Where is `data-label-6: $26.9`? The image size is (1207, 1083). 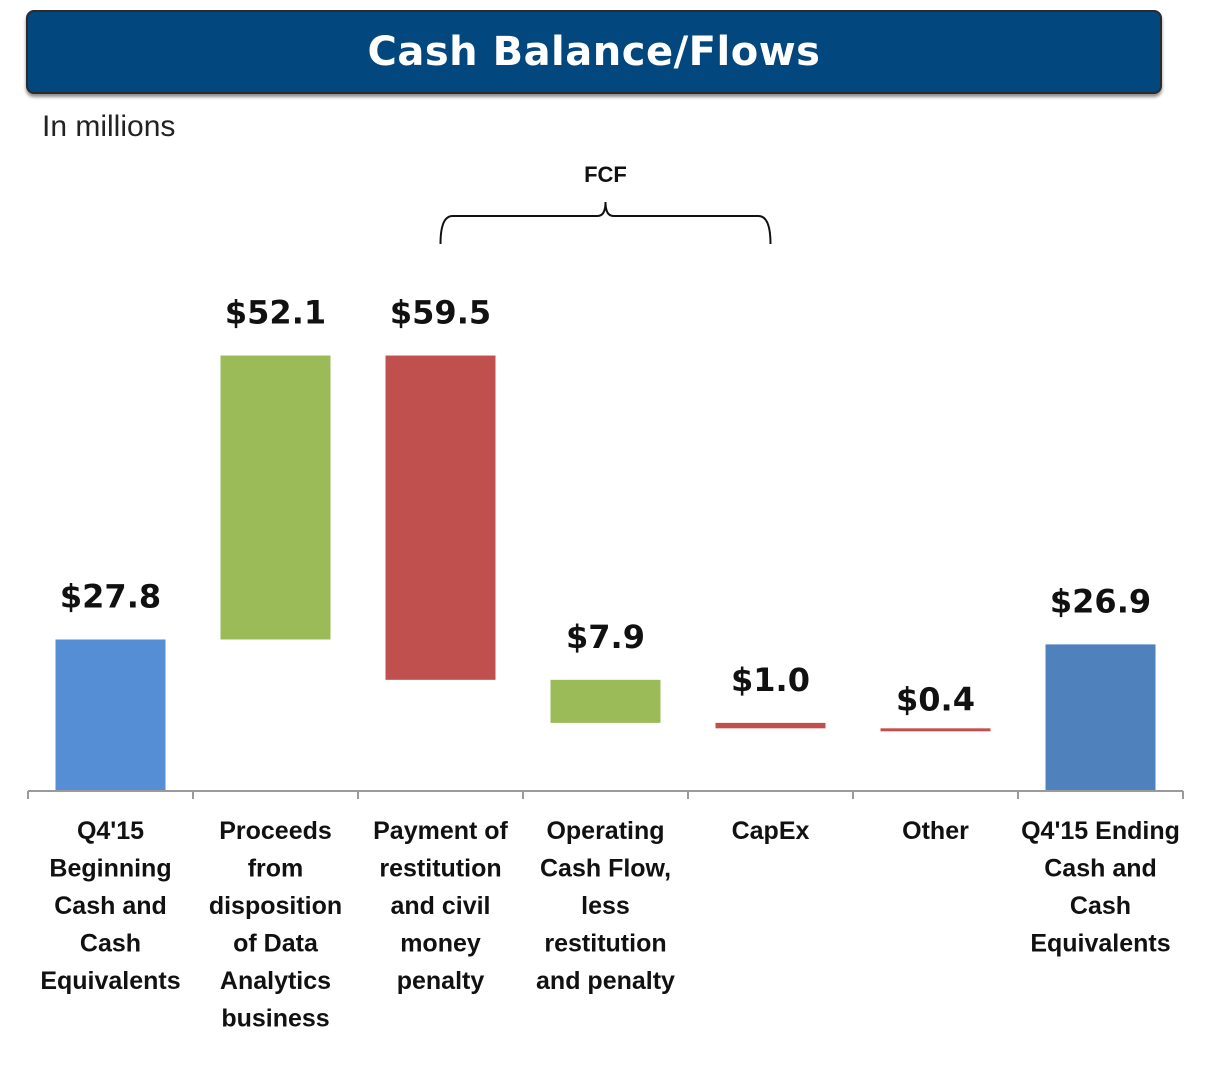 data-label-6: $26.9 is located at coordinates (1100, 601).